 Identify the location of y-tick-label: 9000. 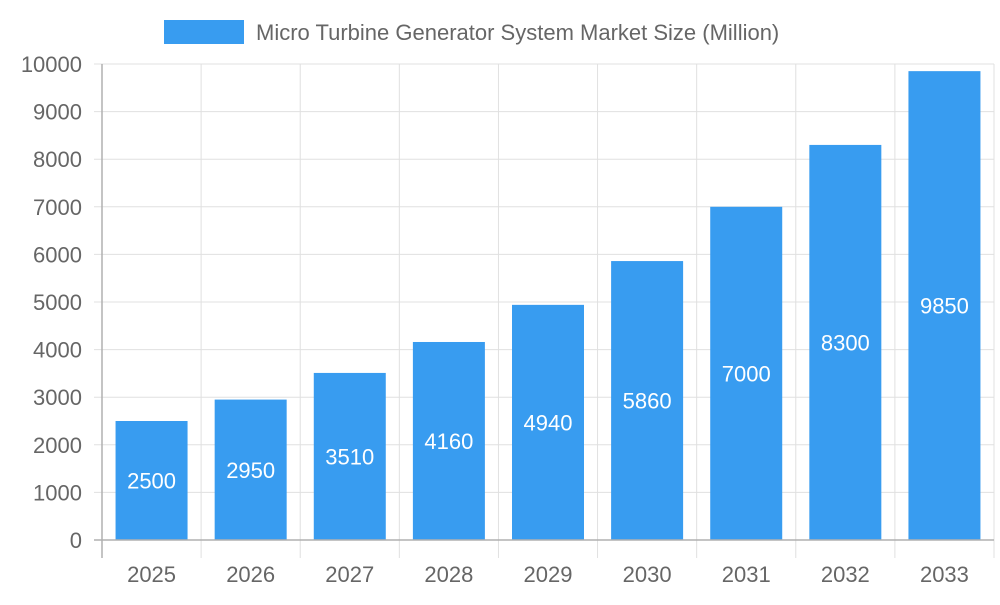
(57, 112).